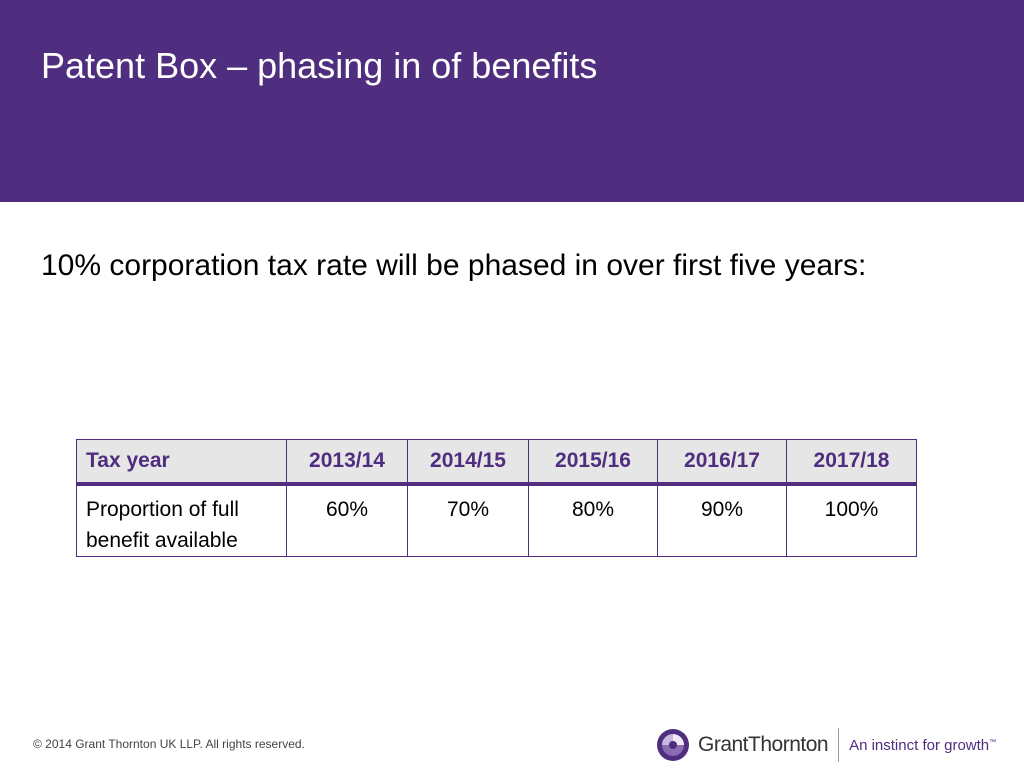 The image size is (1024, 768). What do you see at coordinates (181, 462) in the screenshot?
I see `header-cell-tax-year: Tax year` at bounding box center [181, 462].